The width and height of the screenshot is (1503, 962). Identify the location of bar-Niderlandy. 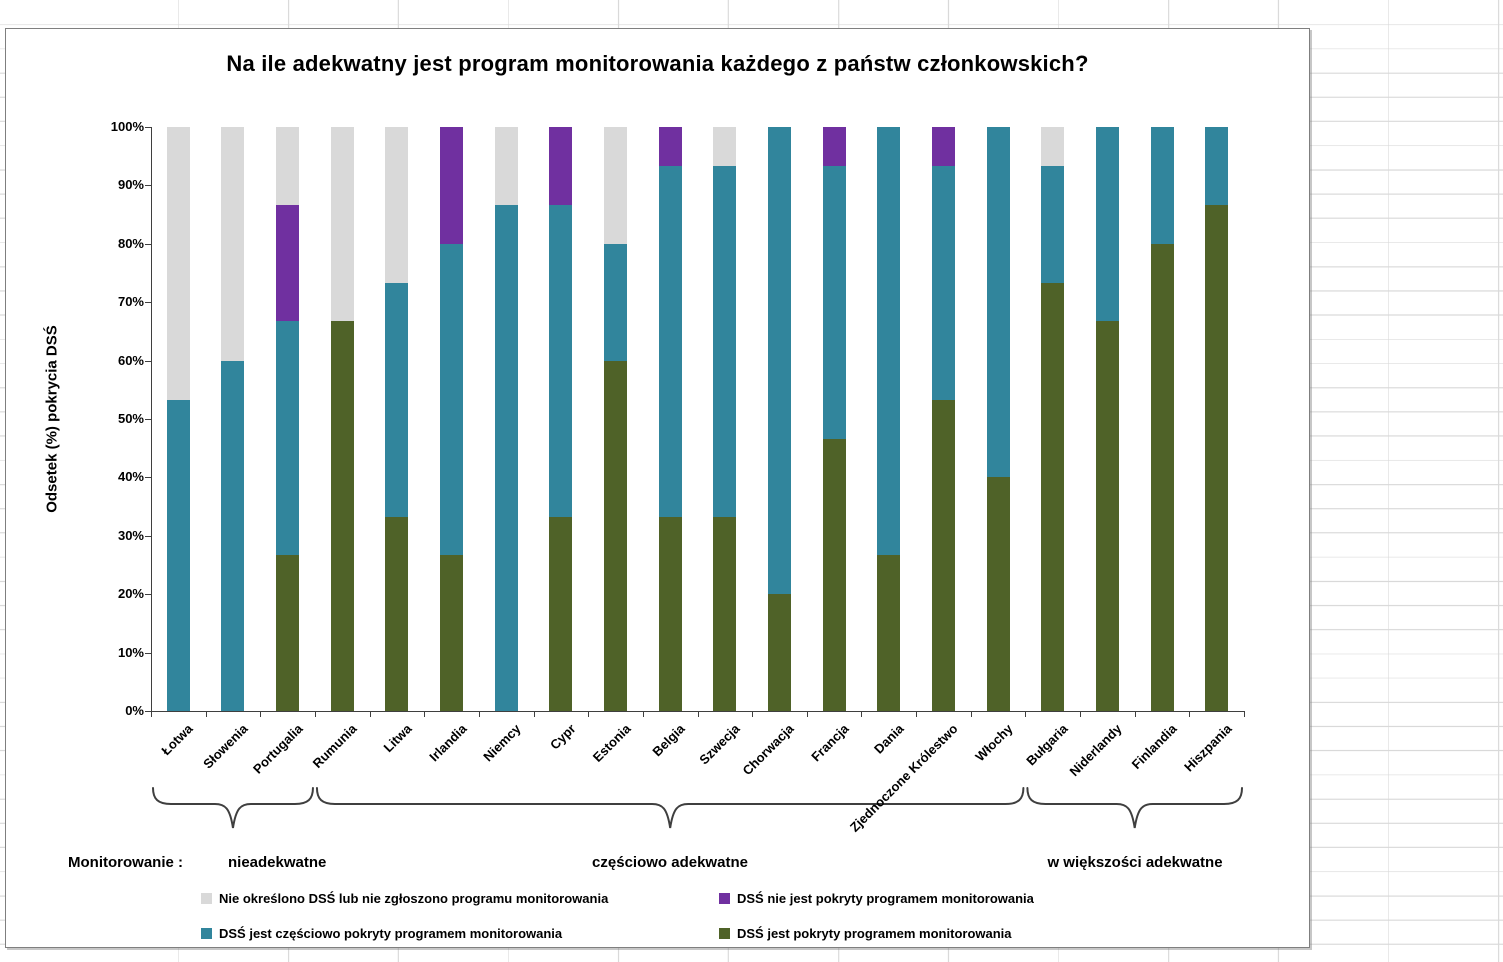
(1107, 419).